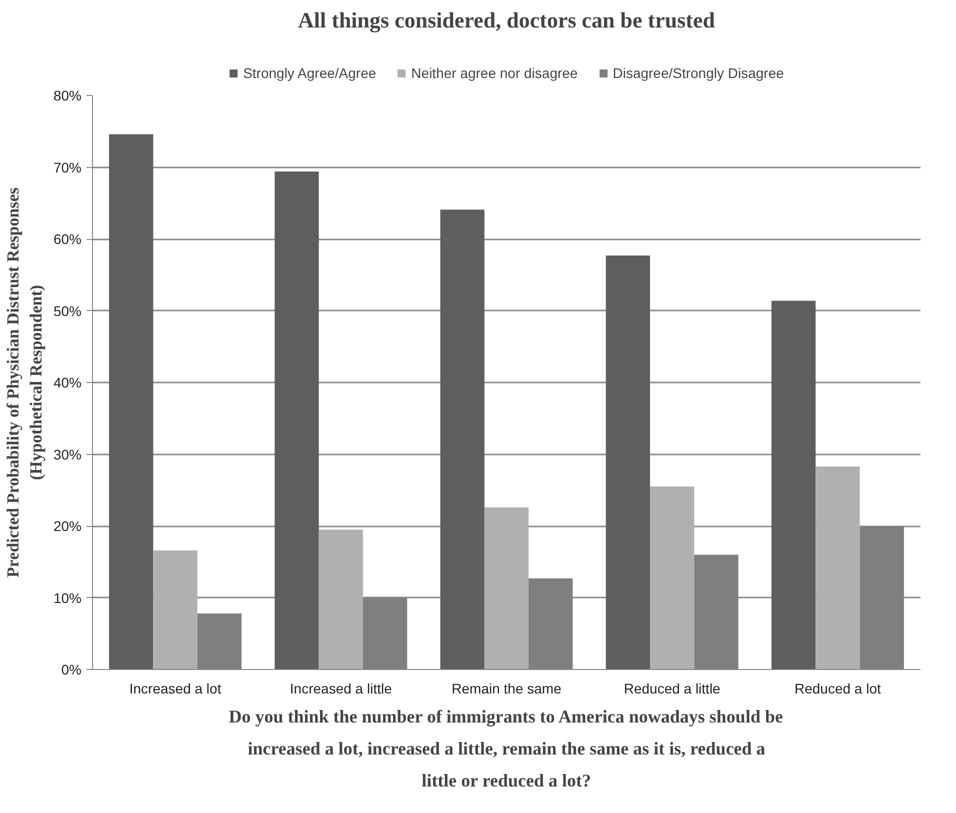  I want to click on y-tick-label: 40%, so click(67, 382).